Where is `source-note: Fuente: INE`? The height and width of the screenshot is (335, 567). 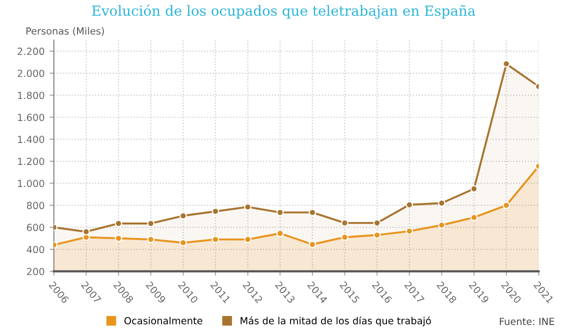
source-note: Fuente: INE is located at coordinates (527, 322).